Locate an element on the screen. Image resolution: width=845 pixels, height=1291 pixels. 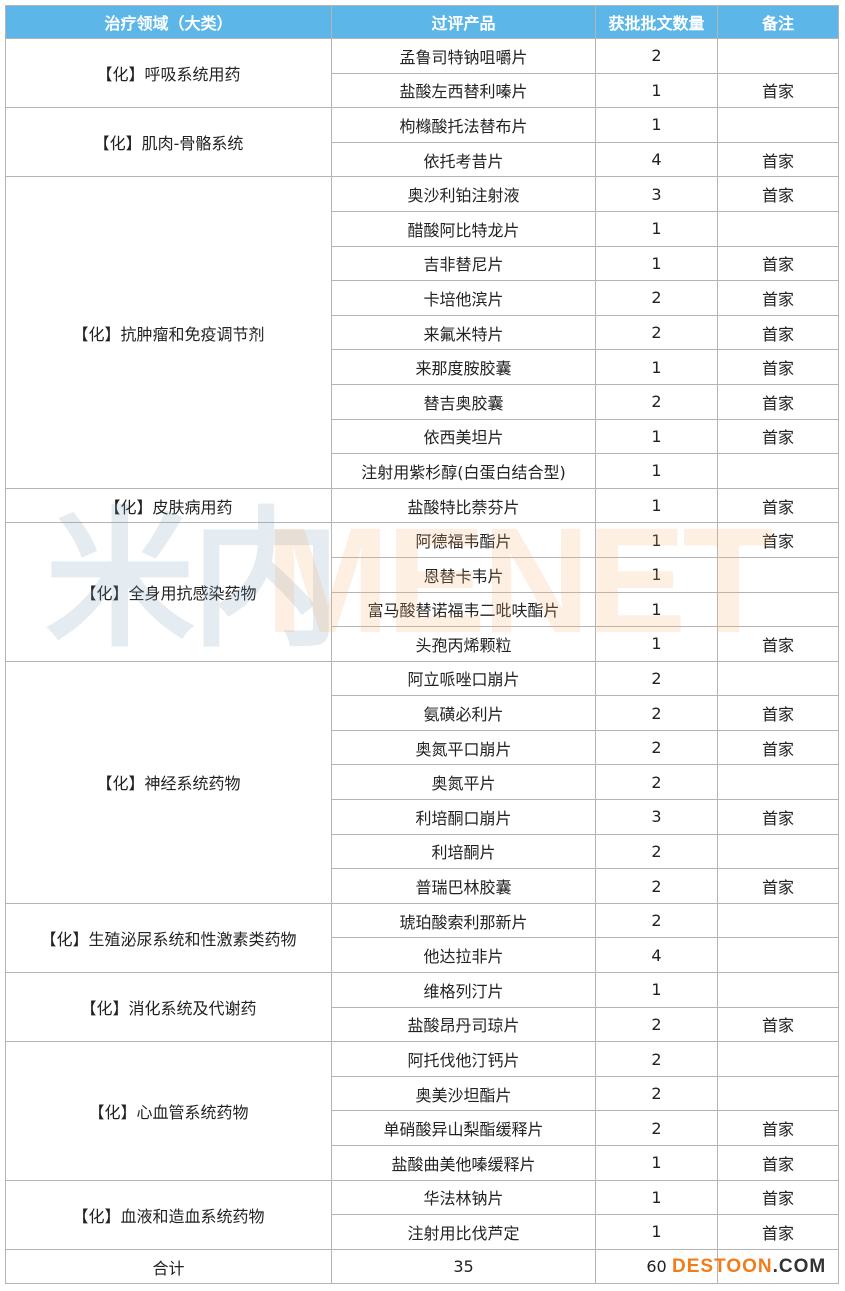
category-cell: 【化】抗肿瘤和免疫调节剂 is located at coordinates (168, 332).